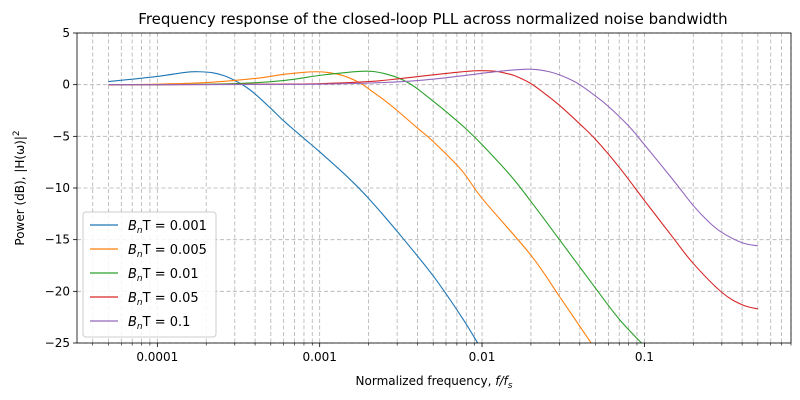  What do you see at coordinates (482, 357) in the screenshot?
I see `x-tick-label: 0.01` at bounding box center [482, 357].